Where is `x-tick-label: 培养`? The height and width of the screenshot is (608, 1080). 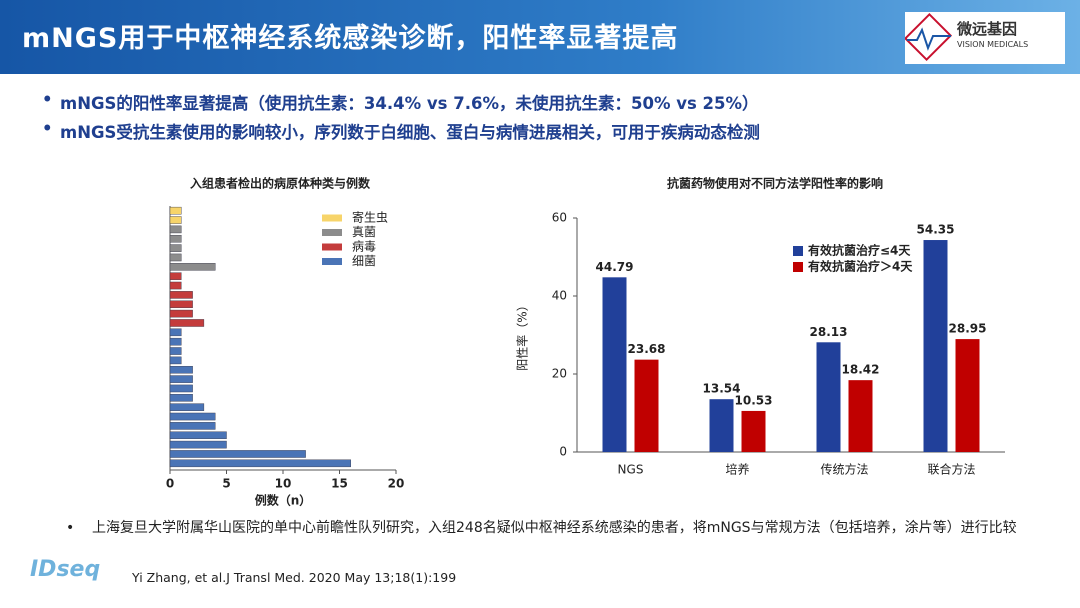
x-tick-label: 培养 is located at coordinates (737, 469).